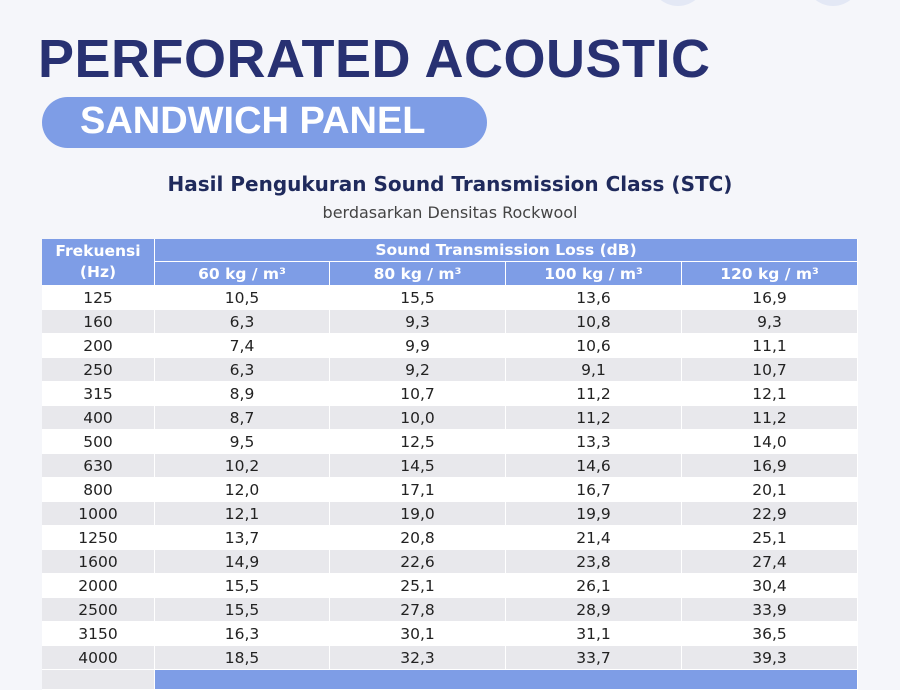 The image size is (900, 690). What do you see at coordinates (242, 298) in the screenshot?
I see `table-cell: 10,5` at bounding box center [242, 298].